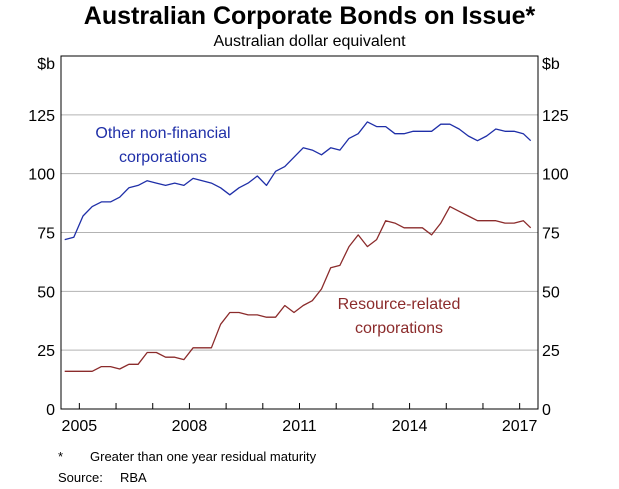  What do you see at coordinates (551, 351) in the screenshot?
I see `y-tick-label-right: 25` at bounding box center [551, 351].